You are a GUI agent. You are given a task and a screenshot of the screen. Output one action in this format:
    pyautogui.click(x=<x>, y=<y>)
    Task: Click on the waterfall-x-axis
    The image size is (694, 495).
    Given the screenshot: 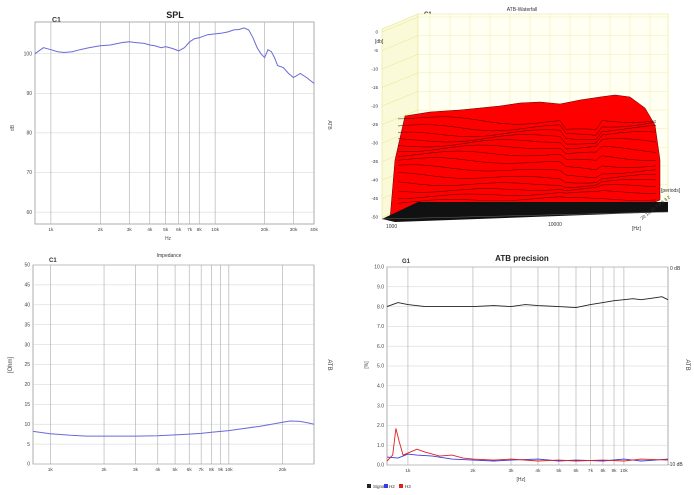 What is the action you would take?
    pyautogui.click(x=525, y=215)
    